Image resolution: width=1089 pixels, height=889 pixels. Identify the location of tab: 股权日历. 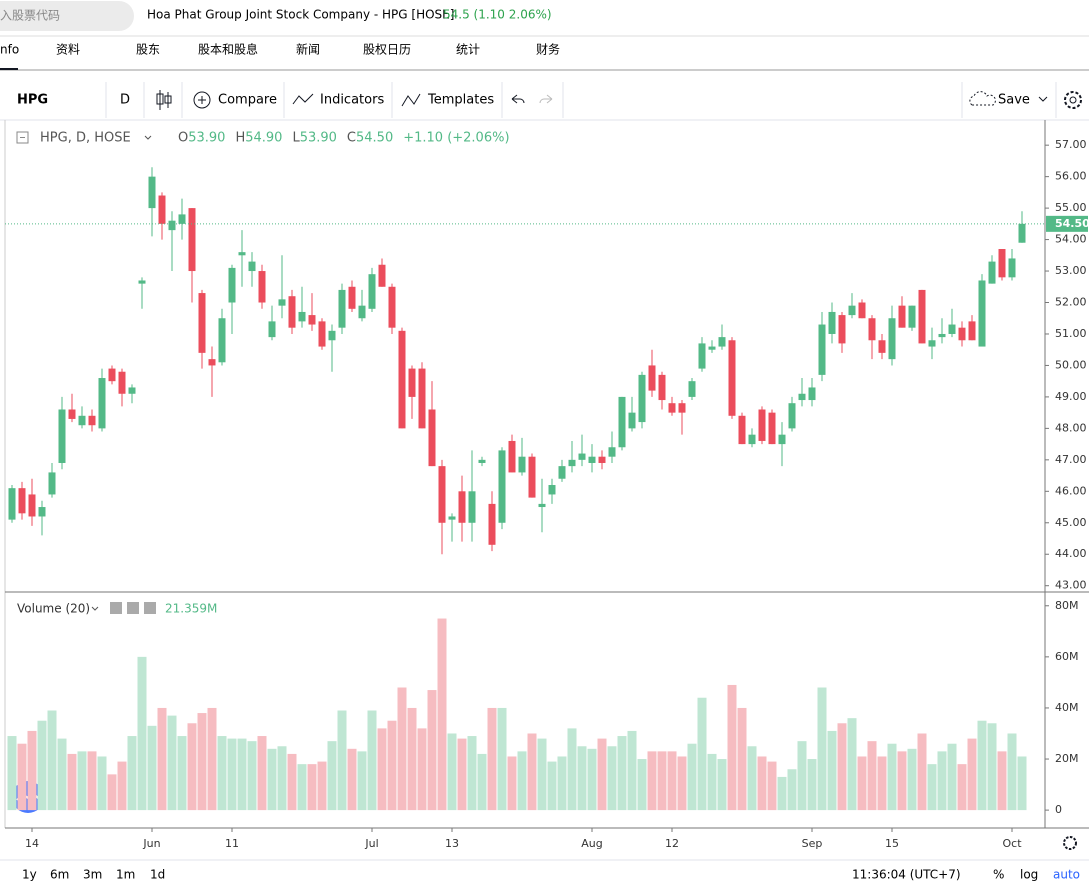
(387, 50).